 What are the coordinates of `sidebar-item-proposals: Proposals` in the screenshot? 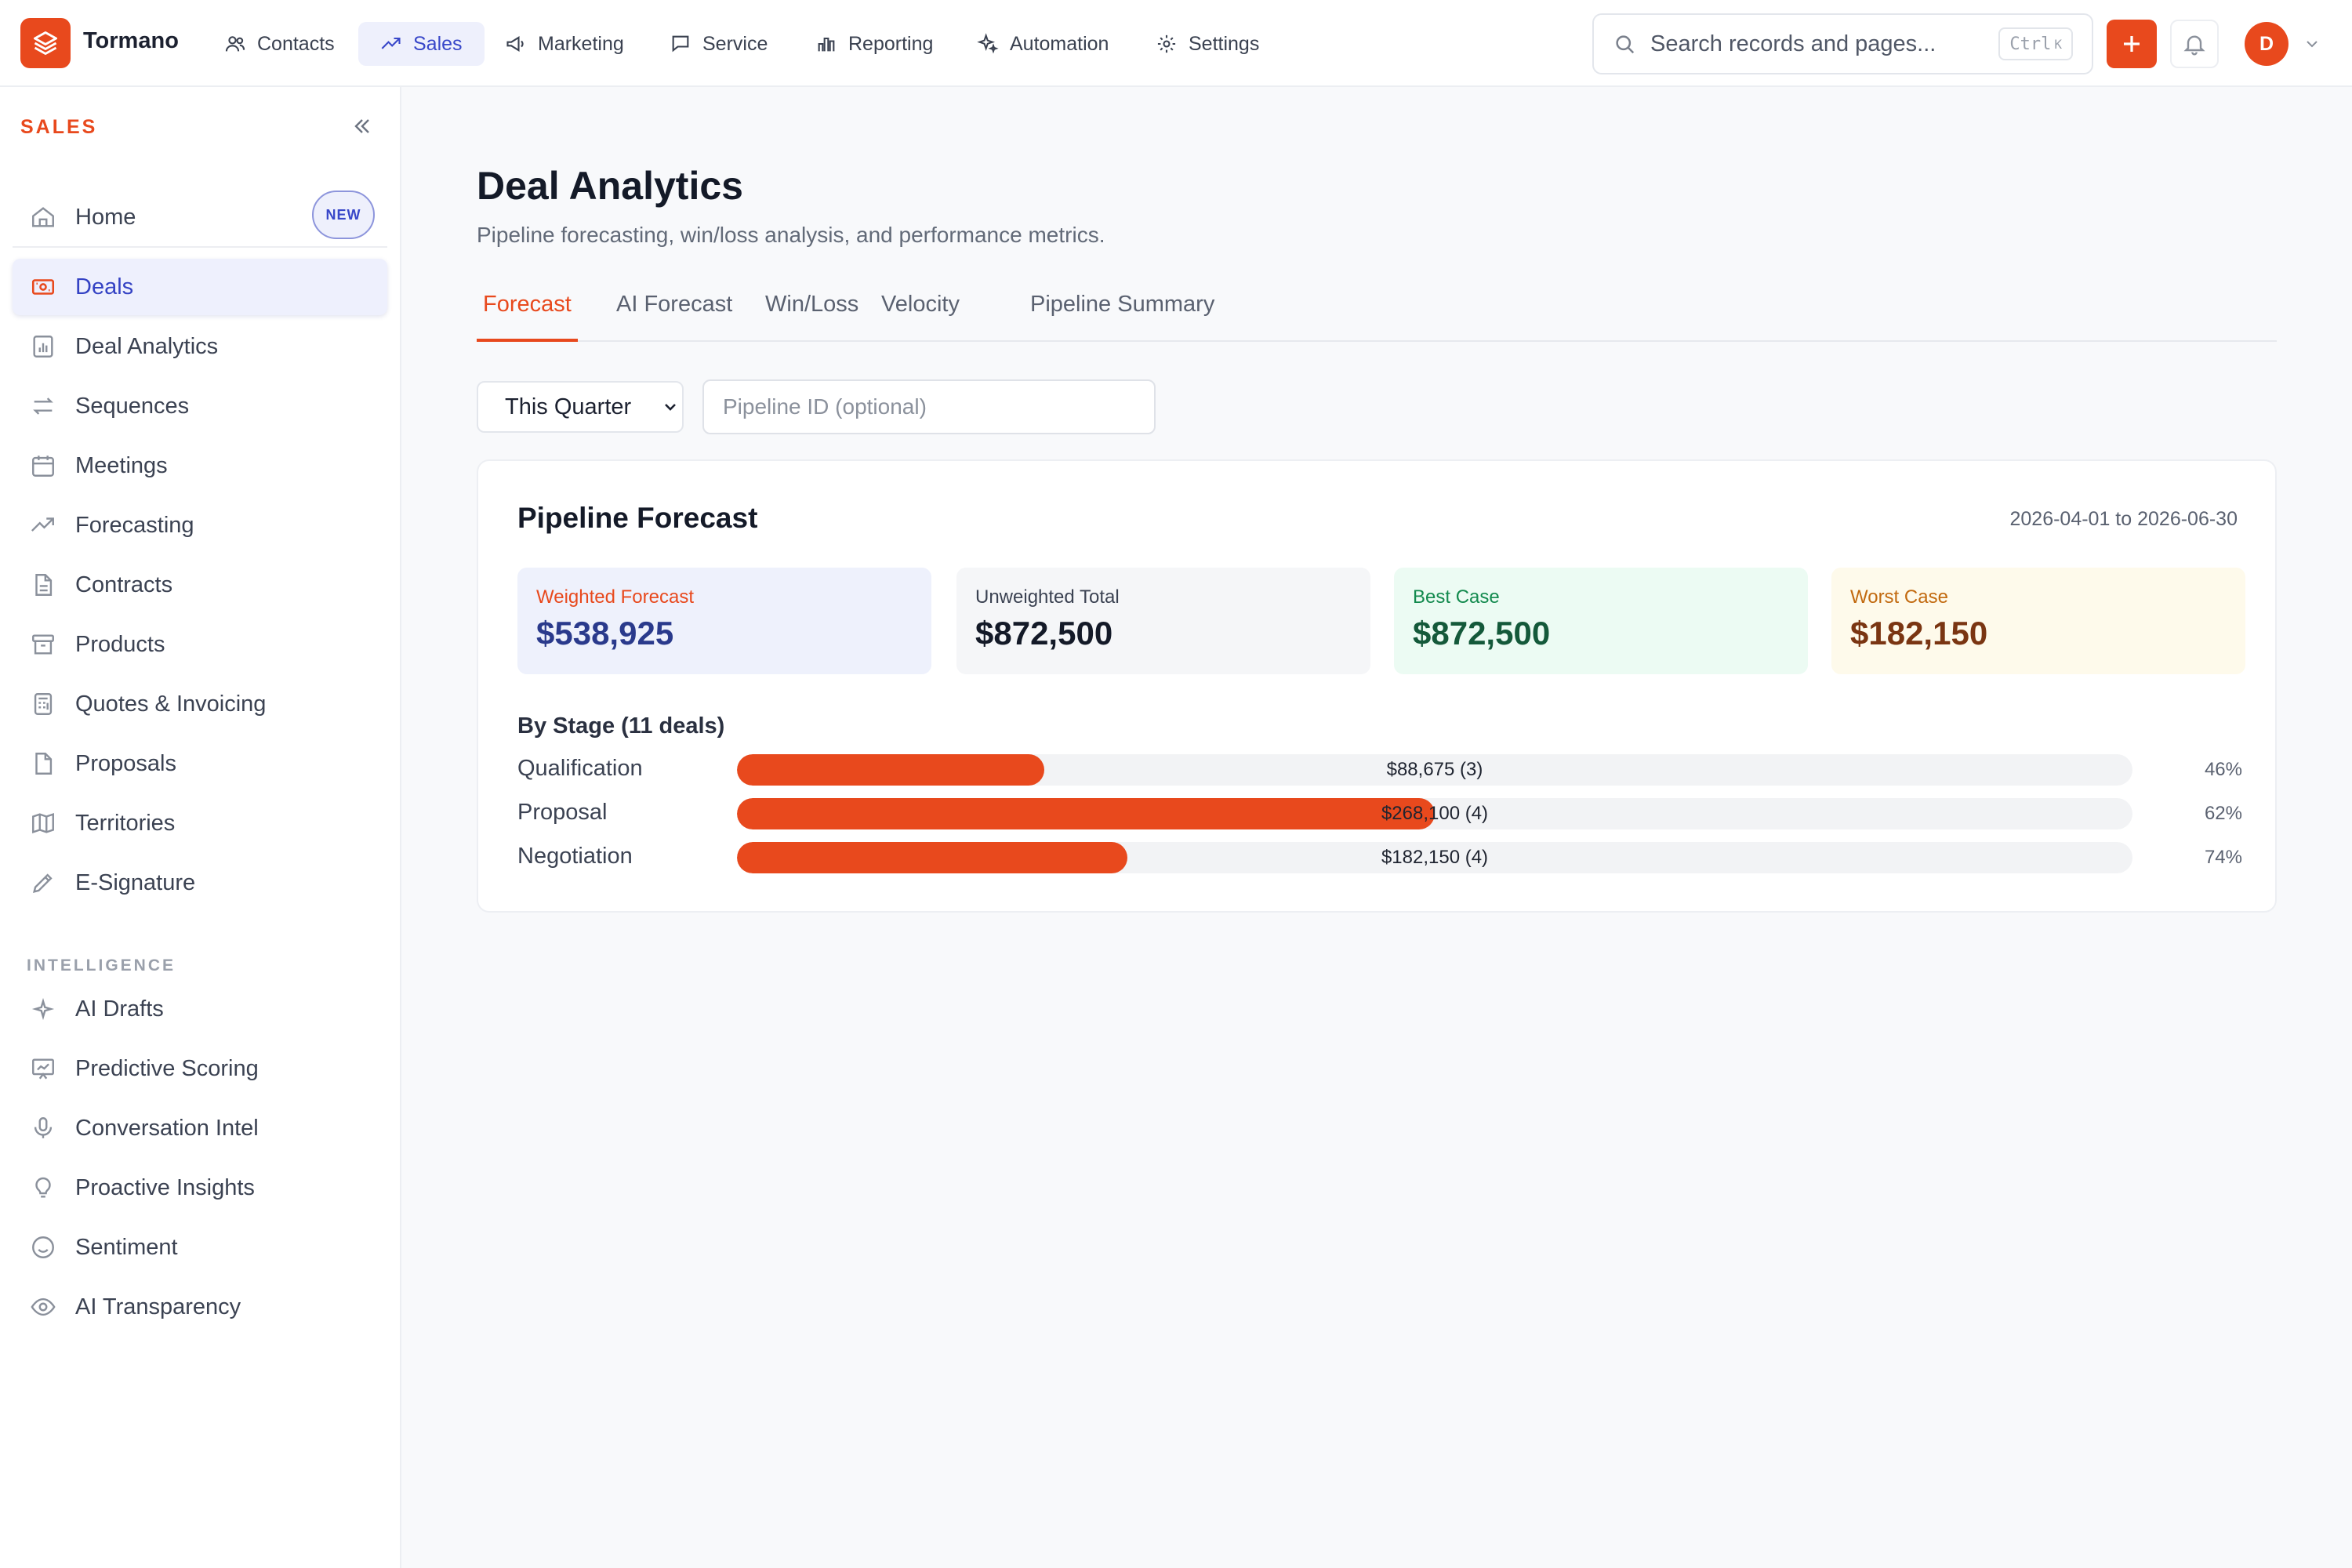 It's located at (200, 763).